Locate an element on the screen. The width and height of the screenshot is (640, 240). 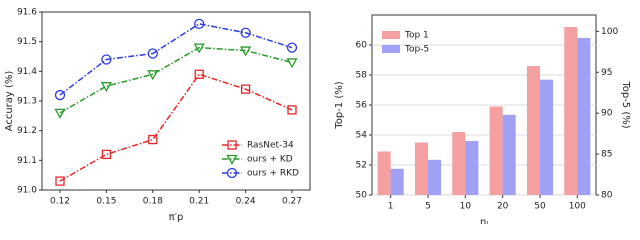
legend-label: RasNet-34 is located at coordinates (270, 146).